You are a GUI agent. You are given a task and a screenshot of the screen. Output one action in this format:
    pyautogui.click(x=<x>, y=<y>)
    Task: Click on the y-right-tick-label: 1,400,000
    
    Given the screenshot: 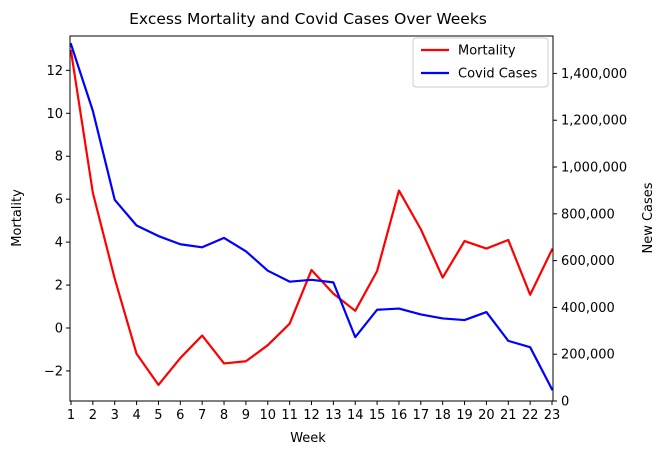 What is the action you would take?
    pyautogui.click(x=594, y=74)
    